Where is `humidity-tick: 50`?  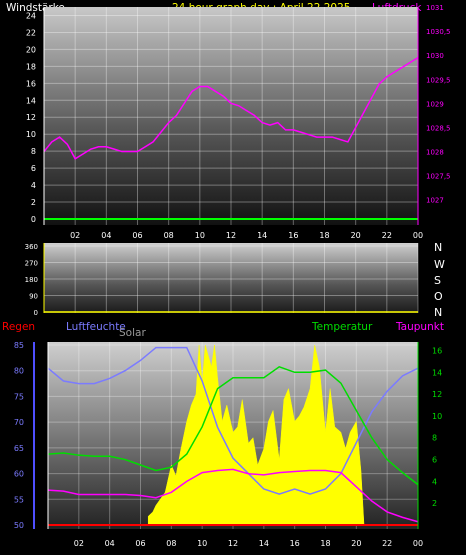 humidity-tick: 50 is located at coordinates (19, 525).